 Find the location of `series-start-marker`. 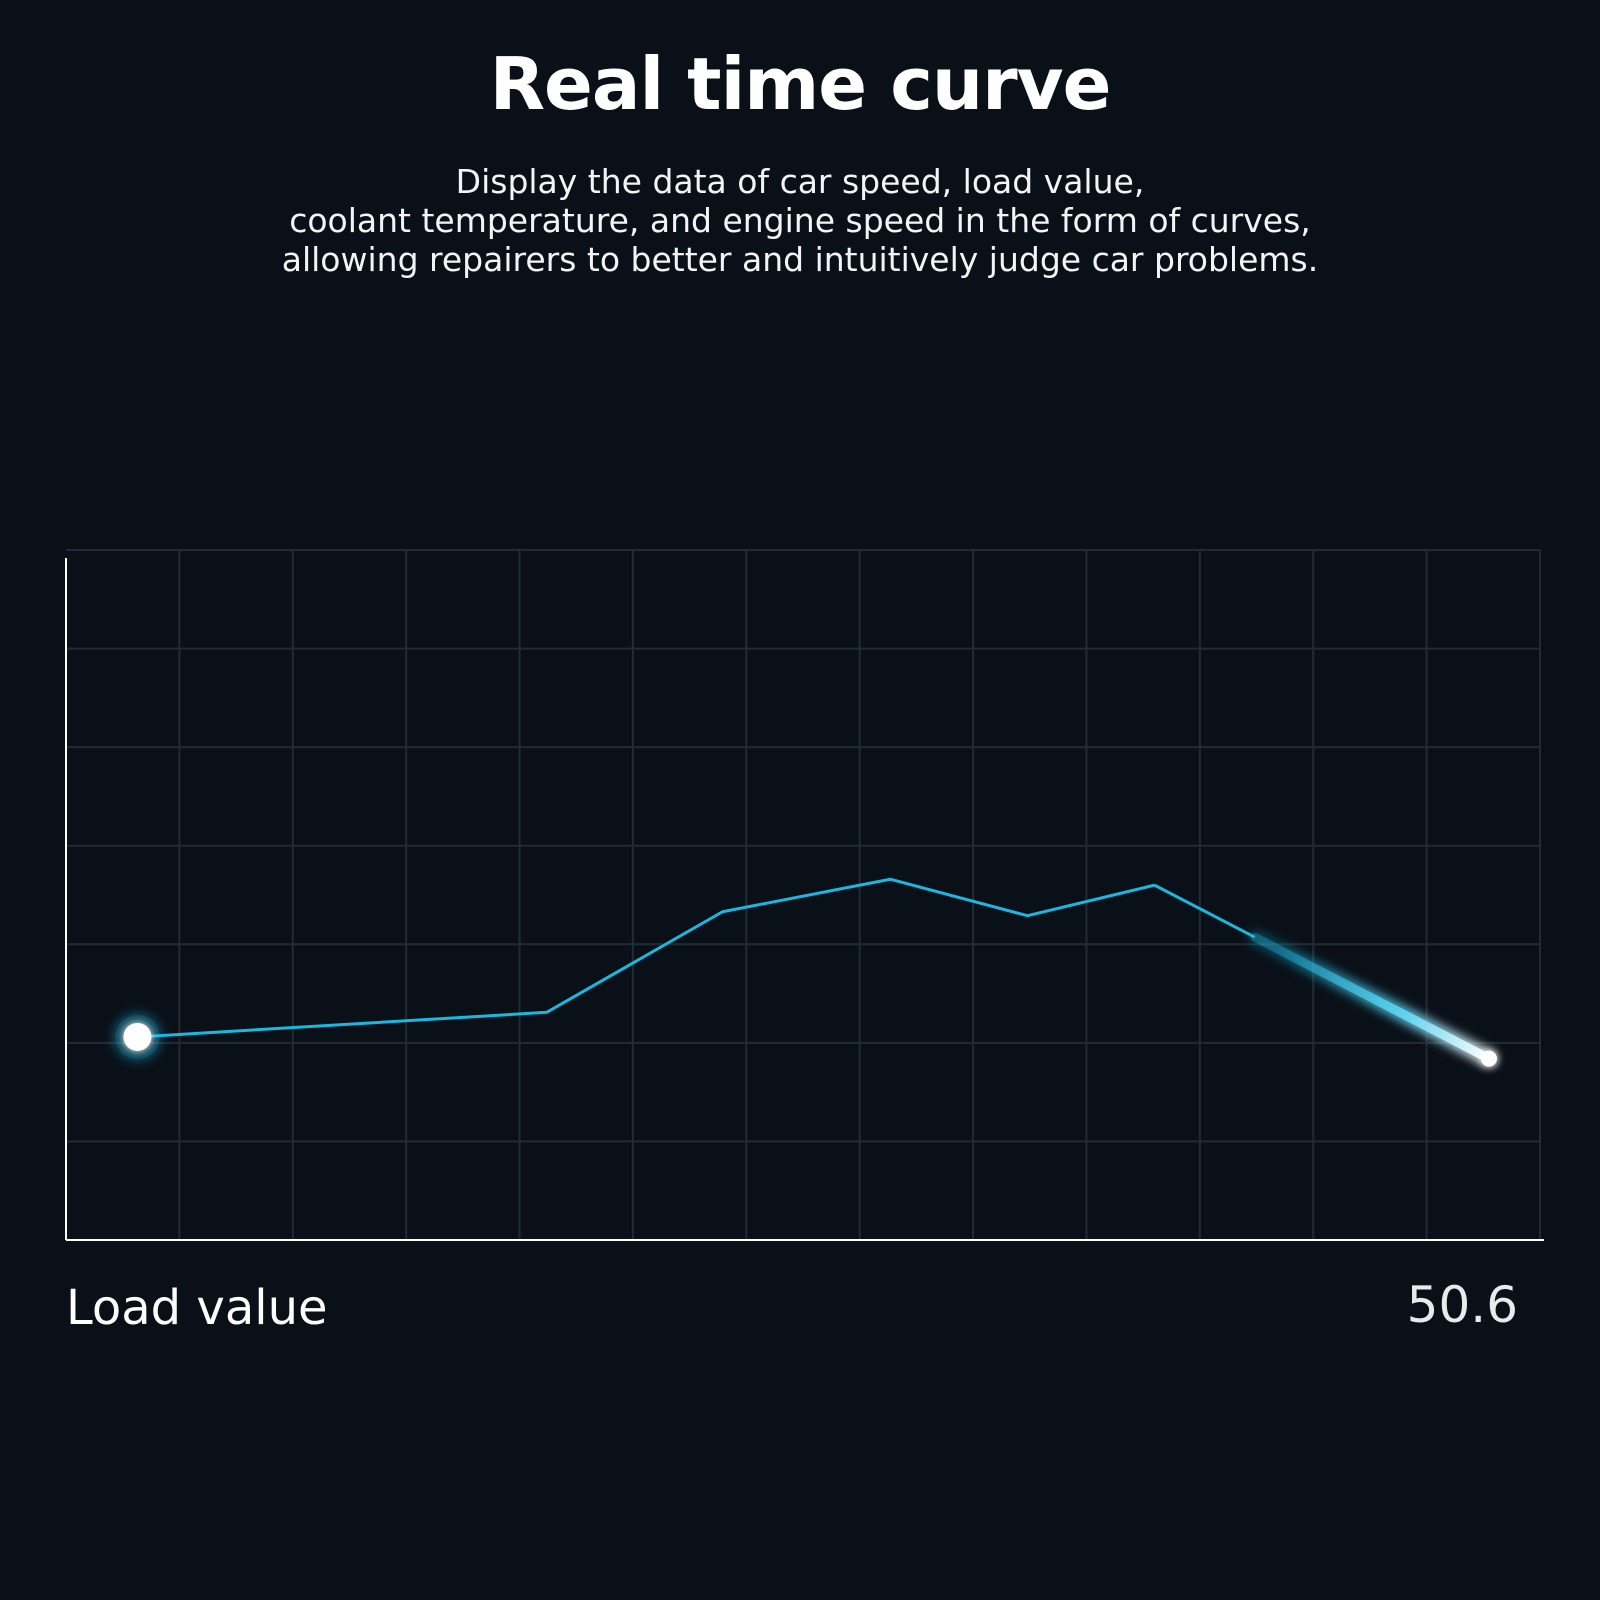

series-start-marker is located at coordinates (137, 1036).